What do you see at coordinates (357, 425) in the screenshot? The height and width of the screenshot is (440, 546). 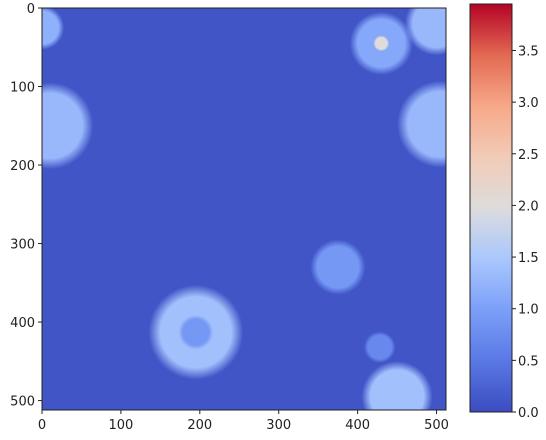 I see `x-tick-label: 400` at bounding box center [357, 425].